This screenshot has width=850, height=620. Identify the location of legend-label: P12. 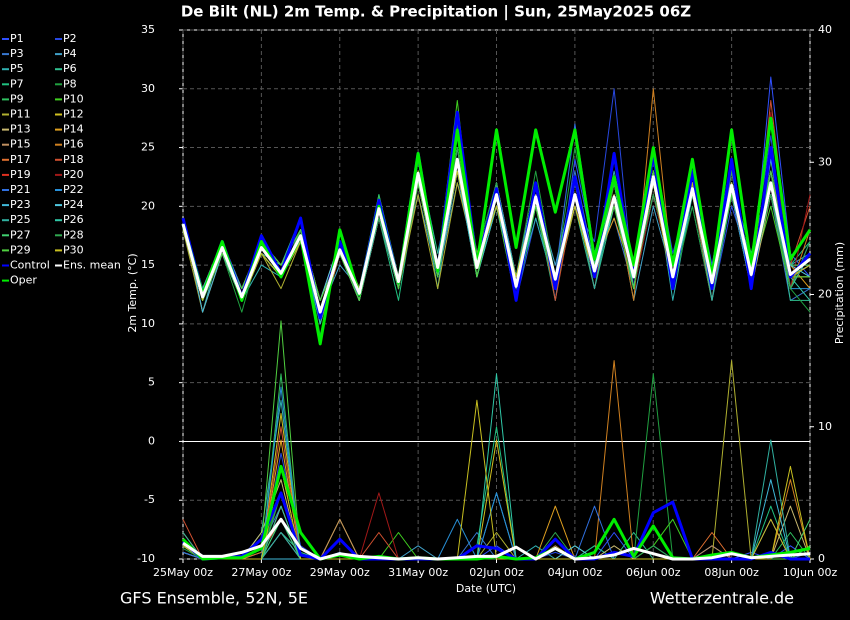
(73, 114).